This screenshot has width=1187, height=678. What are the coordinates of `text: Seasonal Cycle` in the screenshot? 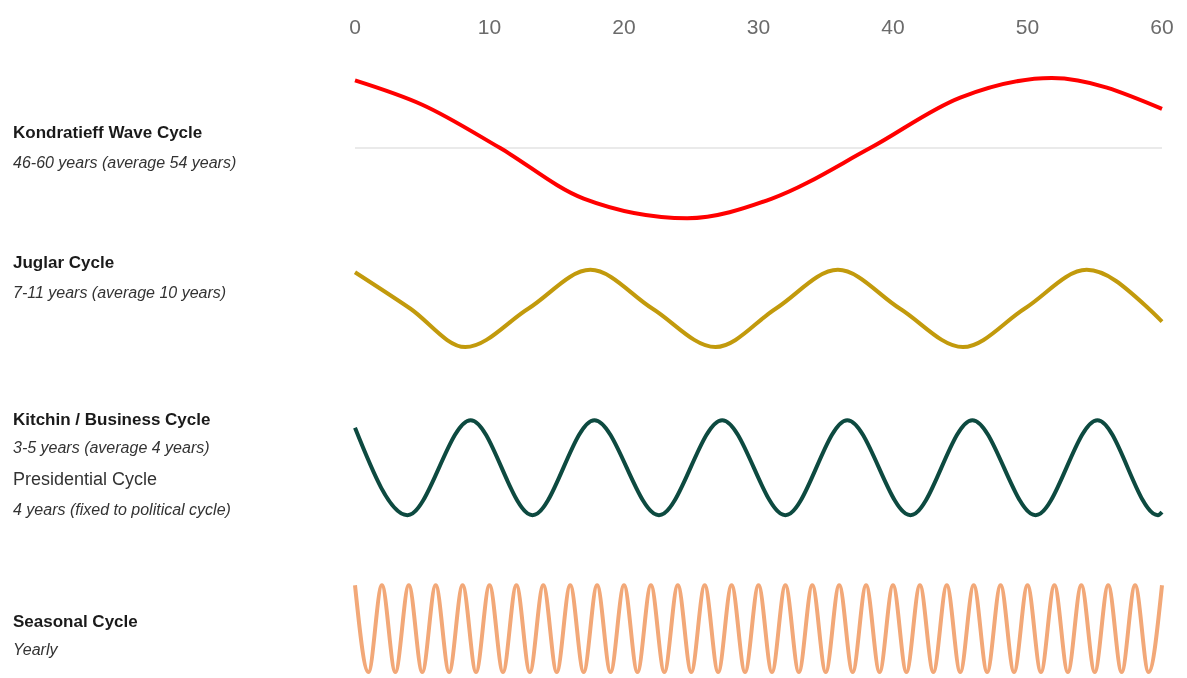 It's located at (75, 621).